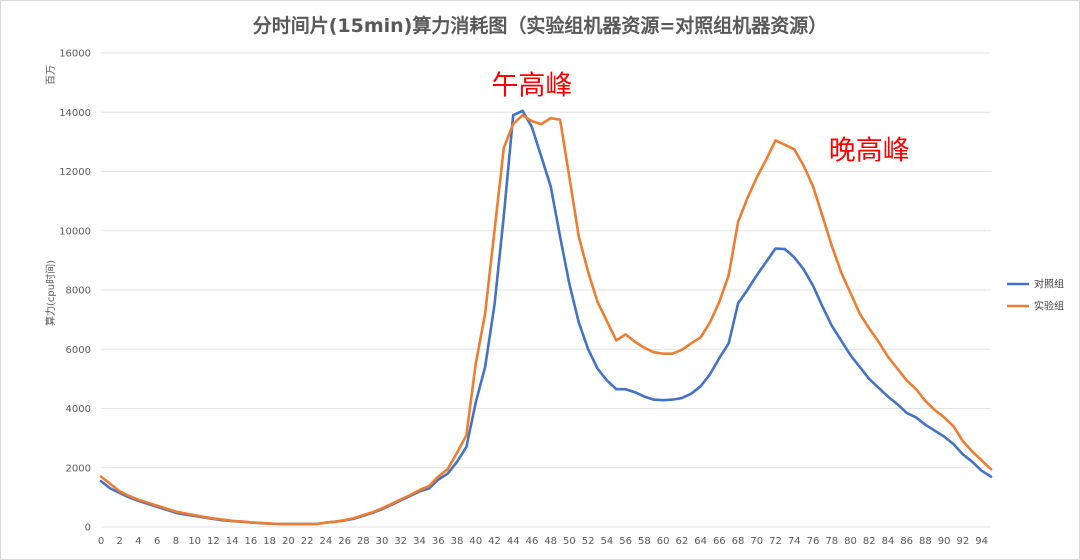 This screenshot has width=1080, height=560. What do you see at coordinates (78, 291) in the screenshot?
I see `y-tick-label: 8000` at bounding box center [78, 291].